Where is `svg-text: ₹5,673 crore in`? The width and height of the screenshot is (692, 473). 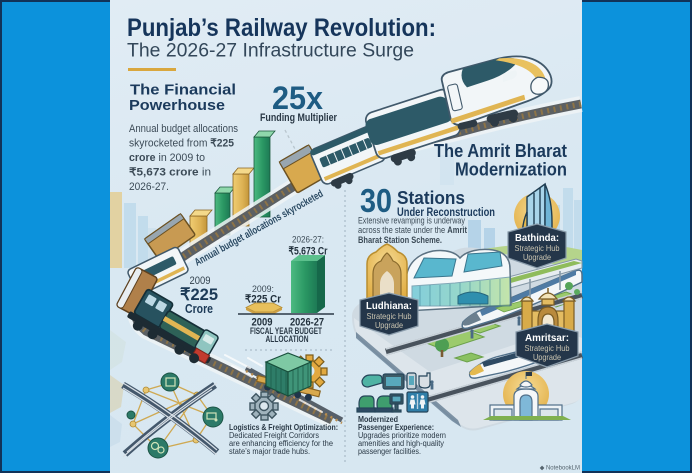 svg-text: ₹5,673 crore in is located at coordinates (170, 173).